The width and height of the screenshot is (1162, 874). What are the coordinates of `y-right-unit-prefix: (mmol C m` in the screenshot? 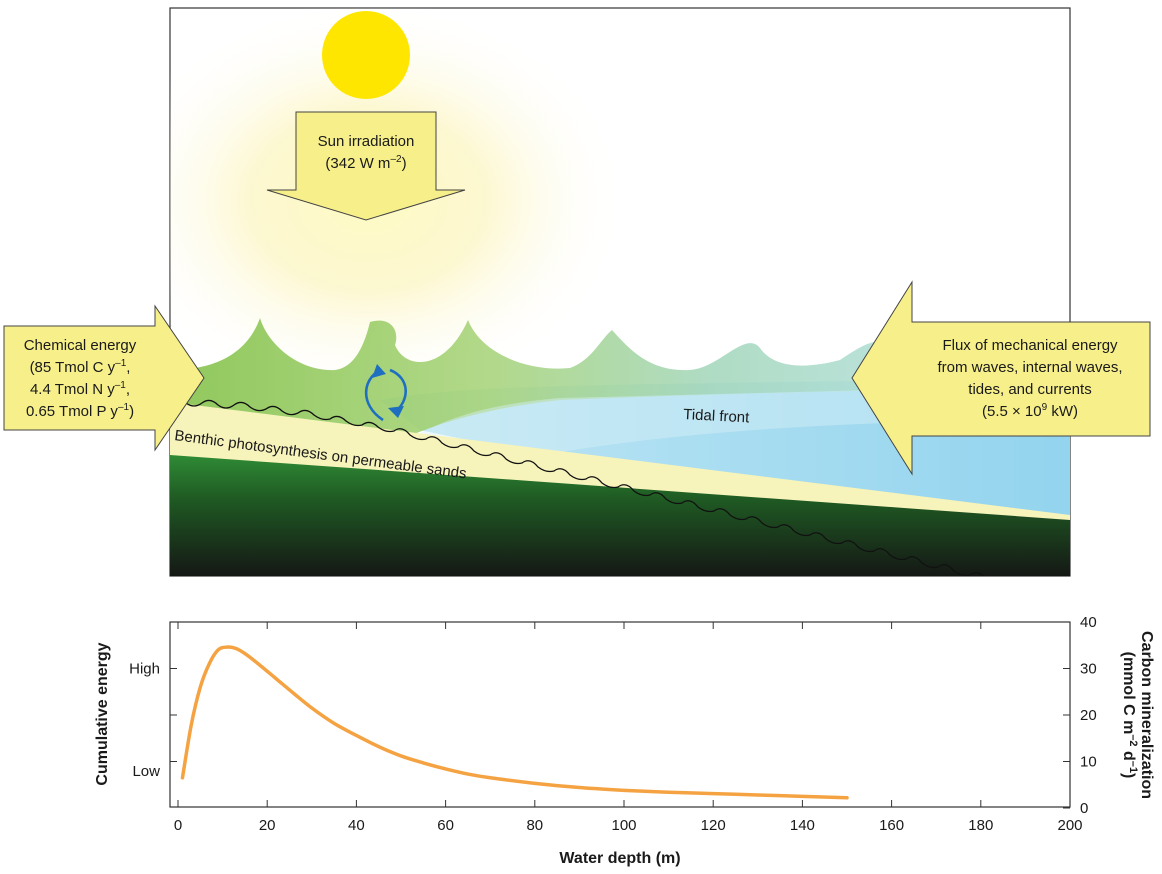 It's located at (1128, 693).